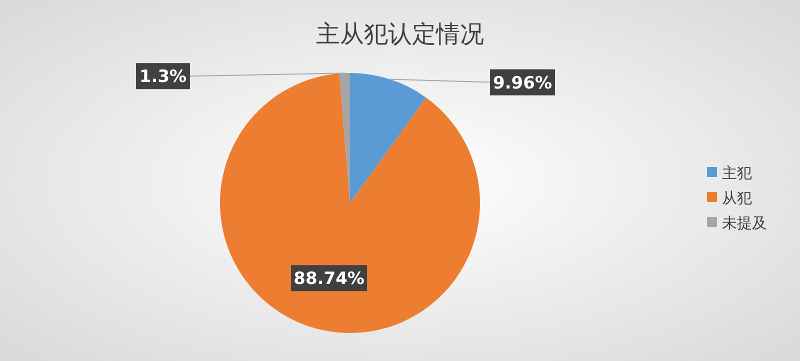 Image resolution: width=800 pixels, height=361 pixels. I want to click on data-label: 88.74%, so click(329, 279).